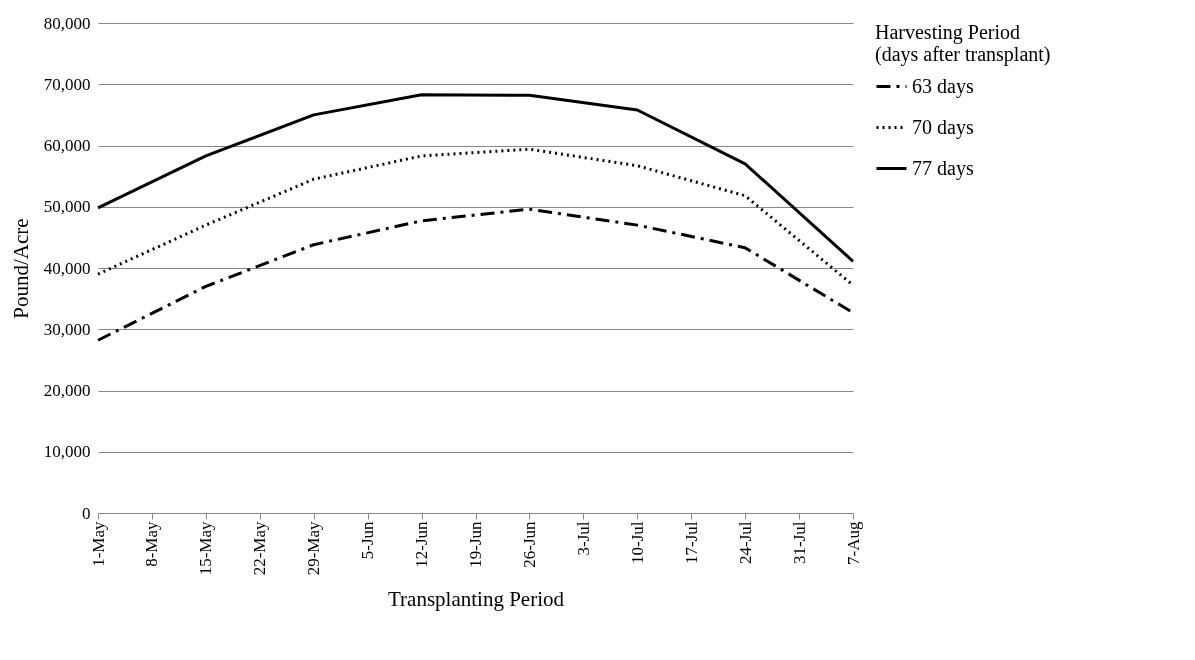 This screenshot has height=660, width=1195. I want to click on x-tick-label: 26-Jun, so click(529, 544).